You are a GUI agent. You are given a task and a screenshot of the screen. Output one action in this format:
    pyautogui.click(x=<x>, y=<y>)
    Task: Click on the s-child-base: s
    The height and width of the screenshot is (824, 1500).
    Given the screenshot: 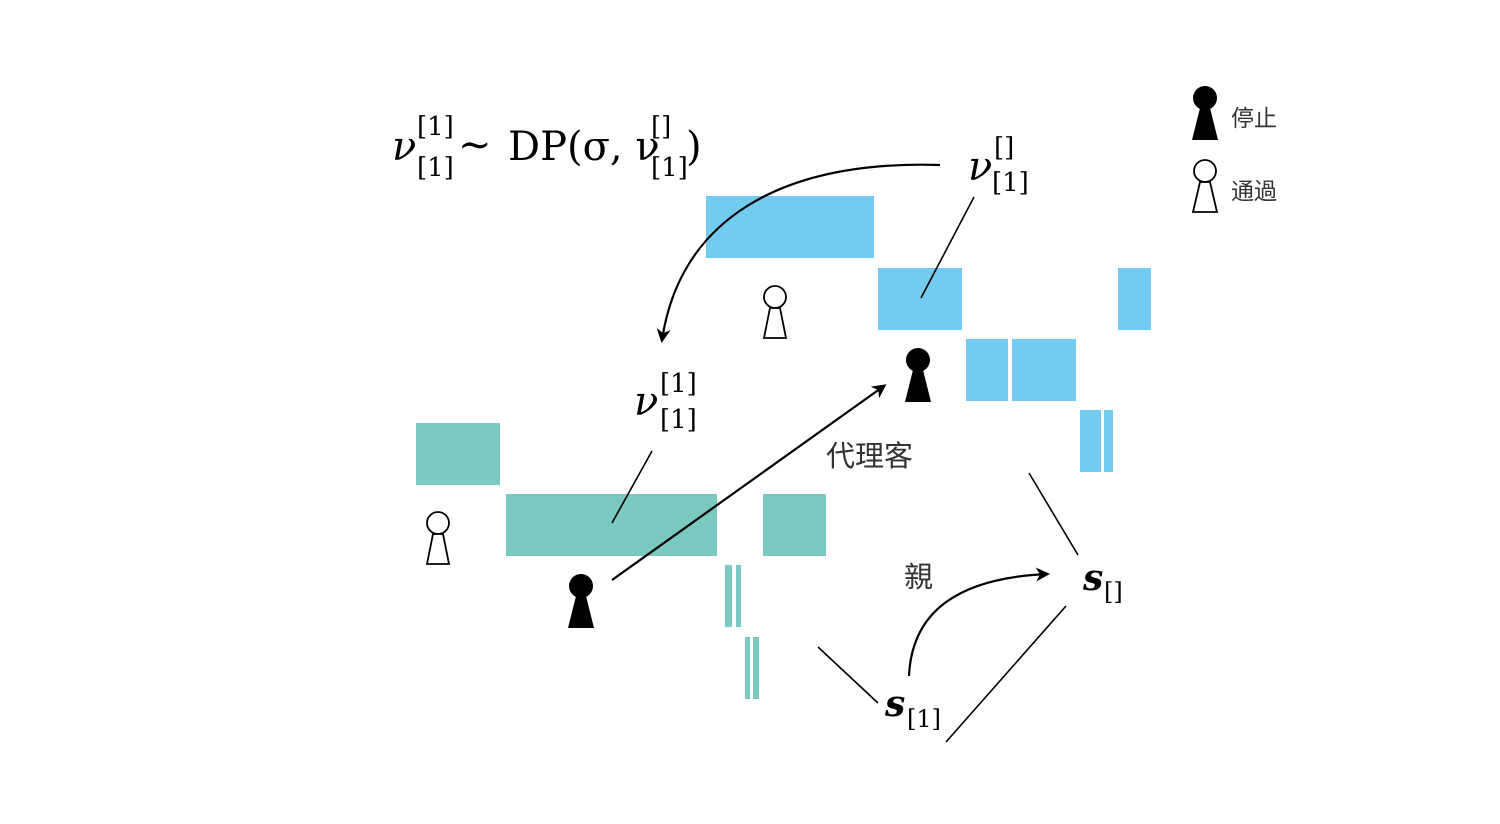 What is the action you would take?
    pyautogui.click(x=894, y=704)
    